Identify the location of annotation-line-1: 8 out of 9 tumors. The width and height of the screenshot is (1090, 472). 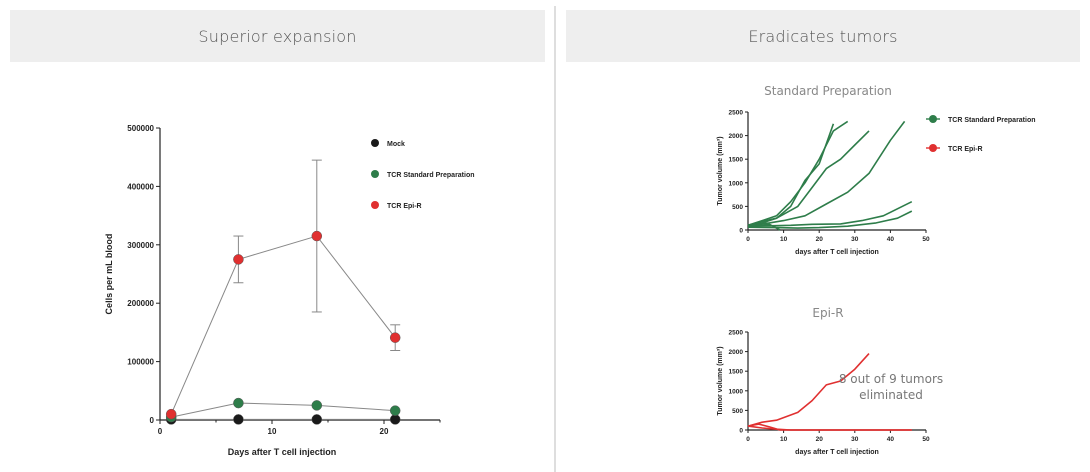
(891, 379).